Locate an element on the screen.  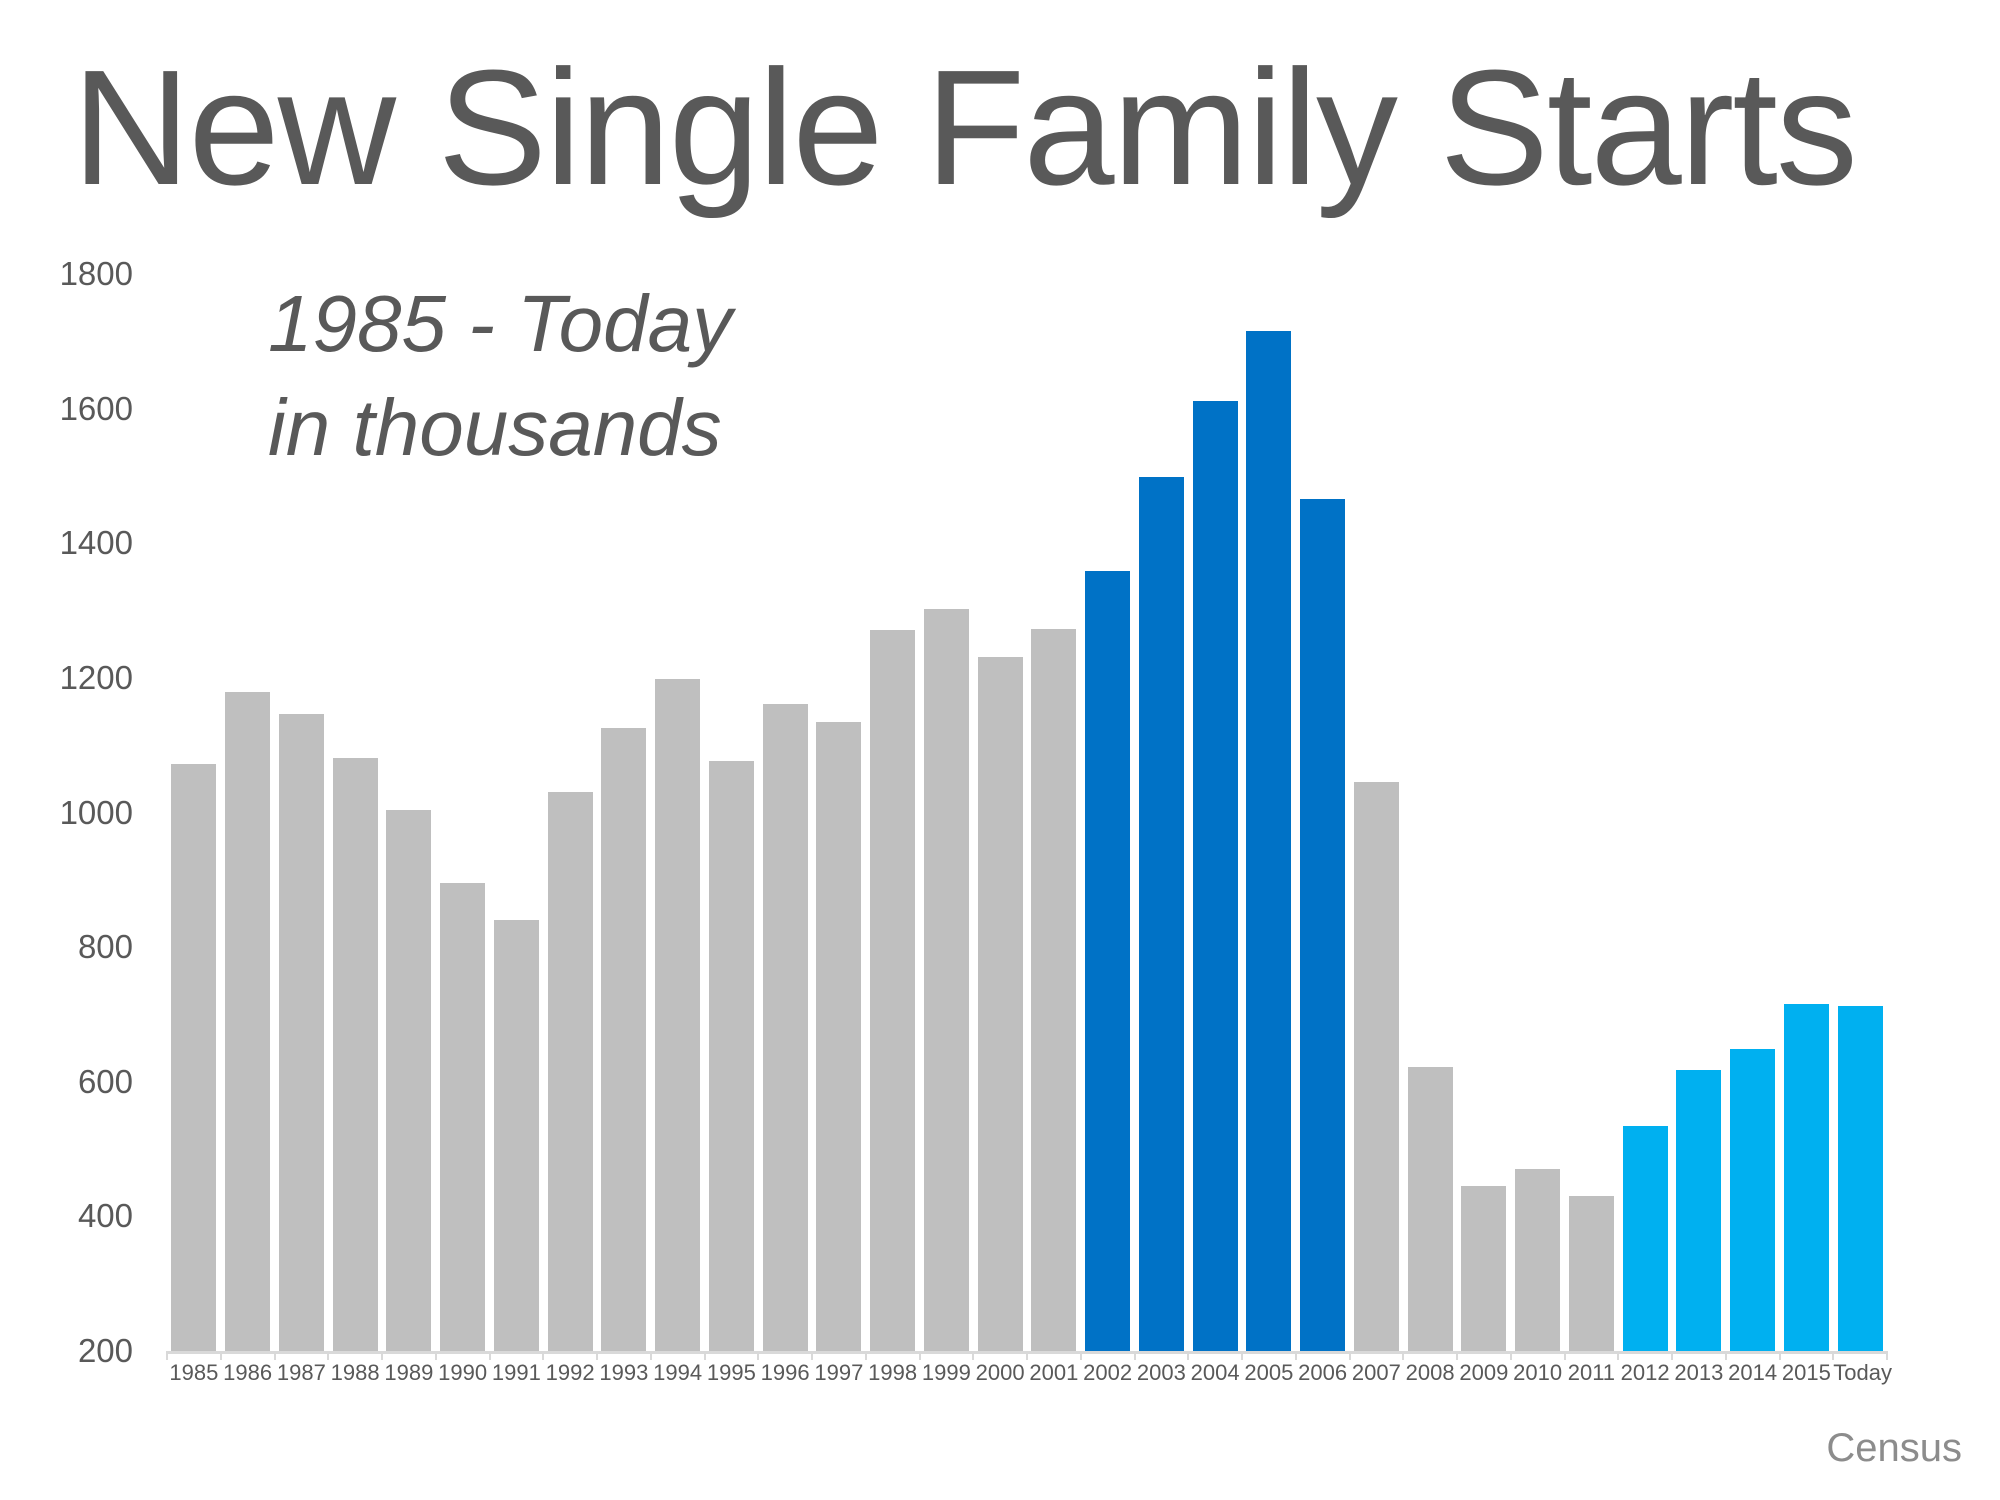
x-axis-label-2005: 2005 is located at coordinates (1269, 1372).